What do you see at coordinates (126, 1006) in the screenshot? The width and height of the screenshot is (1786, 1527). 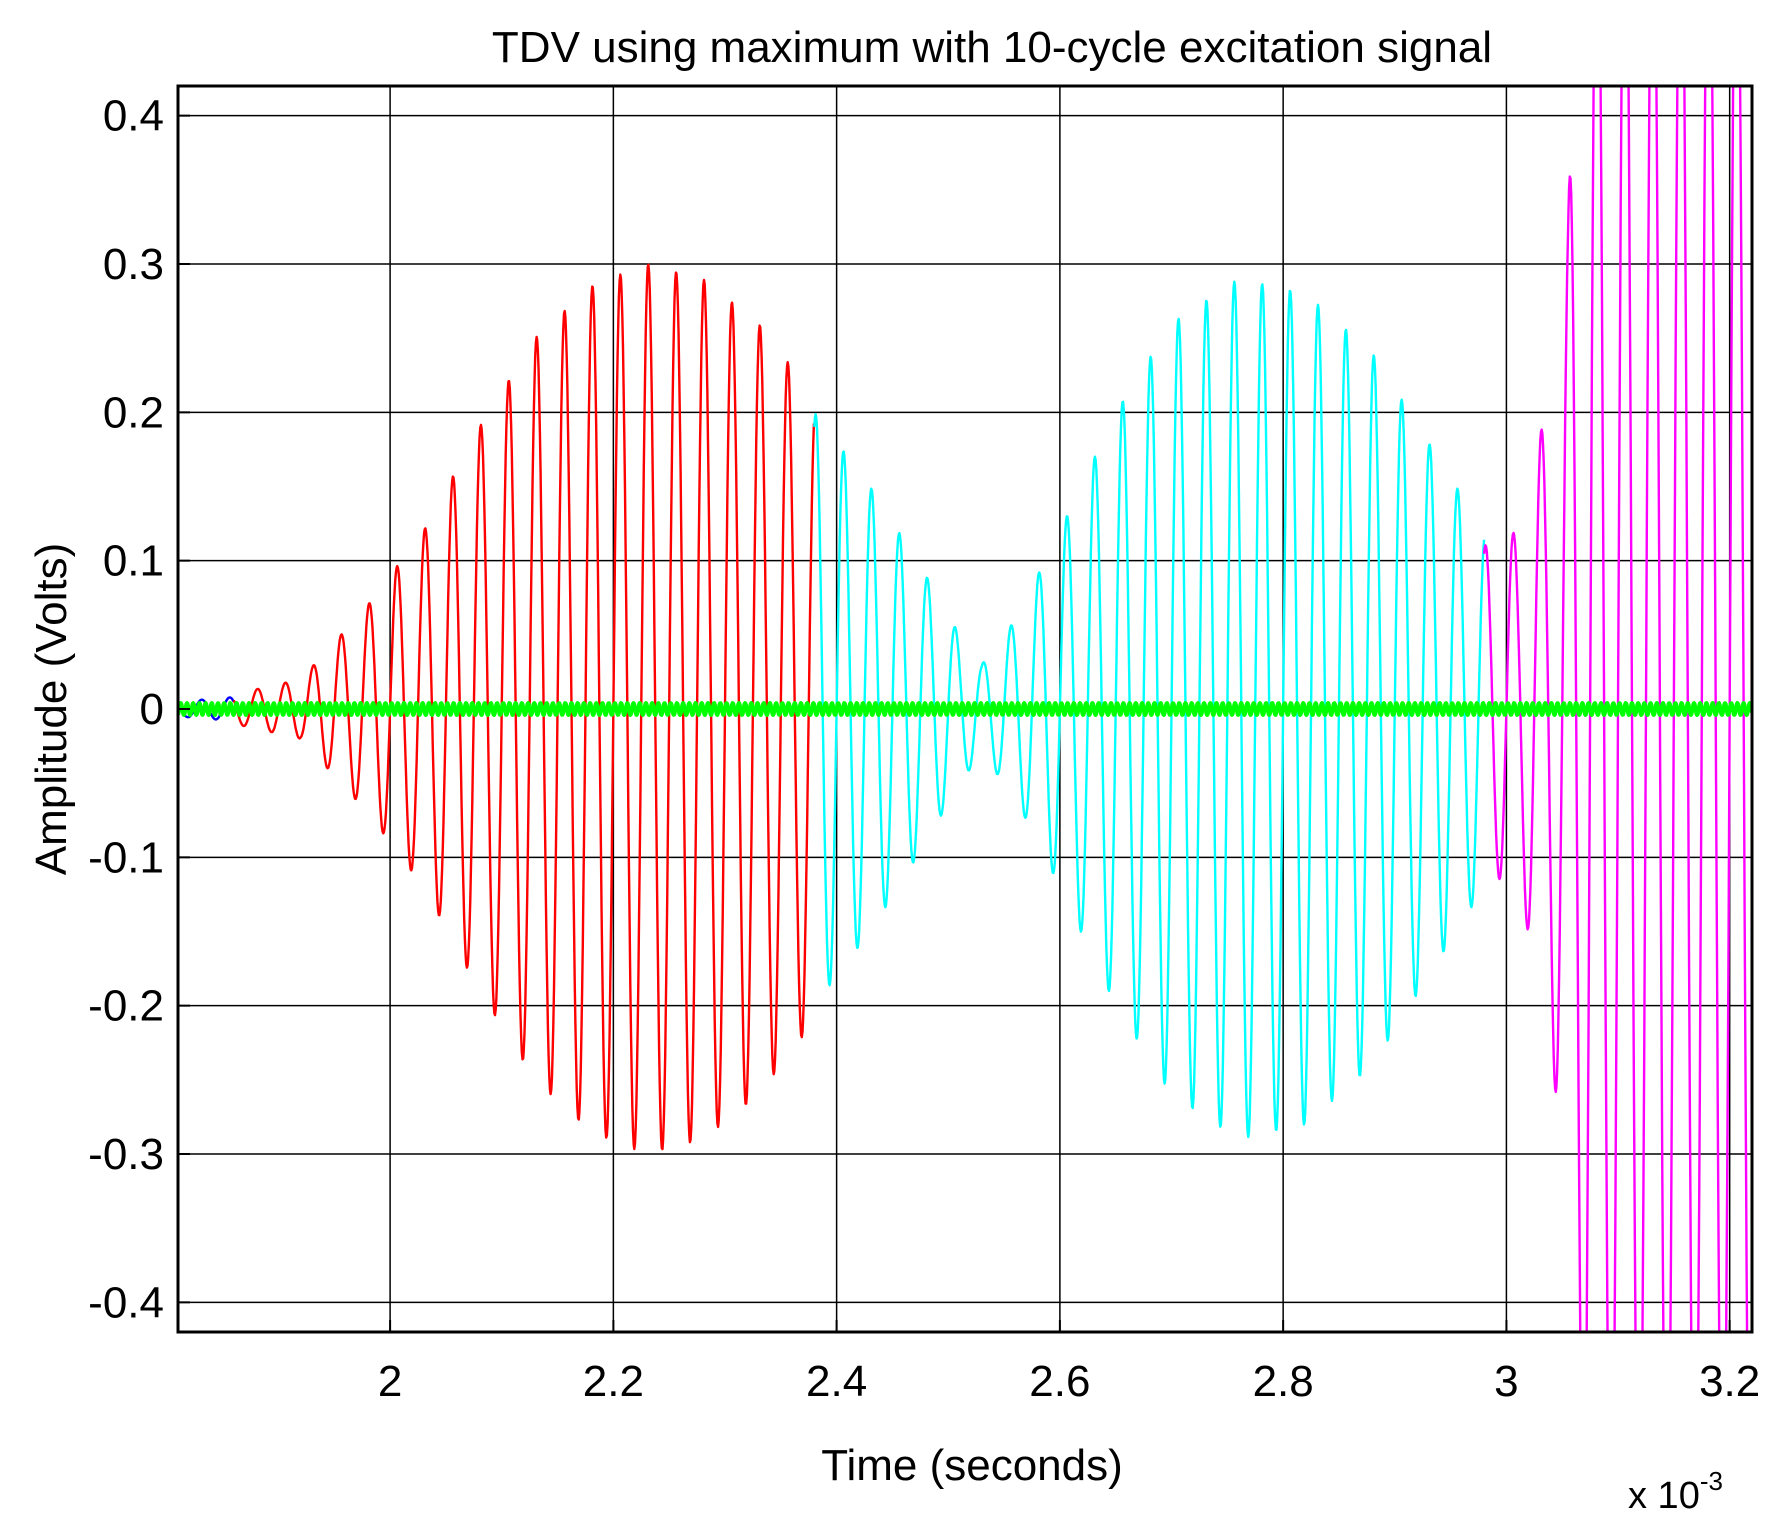 I see `y-tick-label: -0.2` at bounding box center [126, 1006].